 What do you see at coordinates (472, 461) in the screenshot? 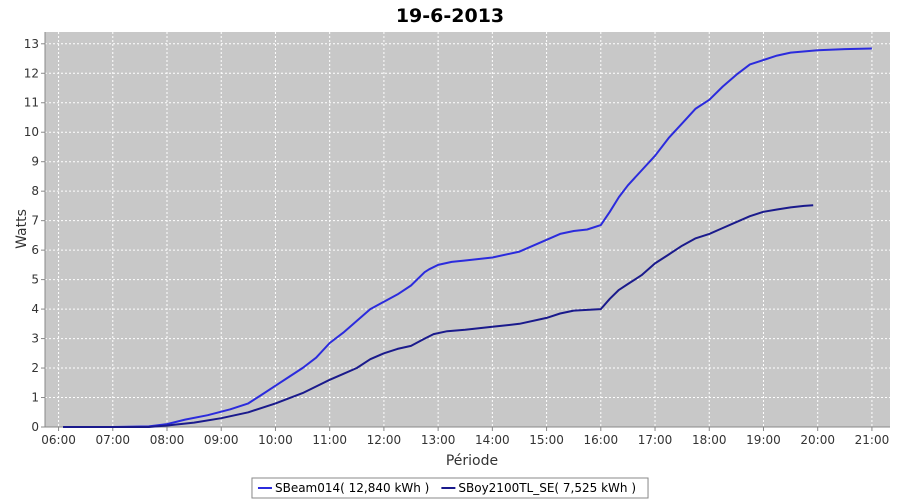
I see `x-axis-label: Période` at bounding box center [472, 461].